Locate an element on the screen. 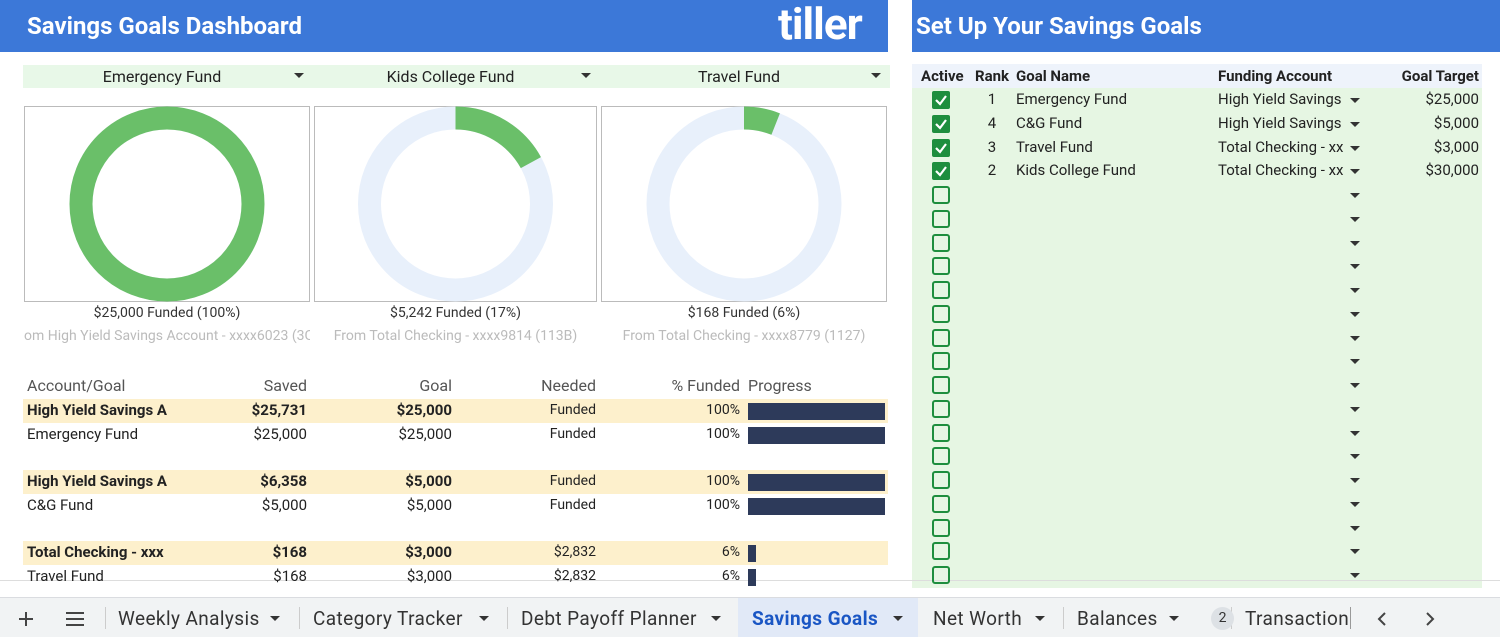  account-name: High Yield Savings A is located at coordinates (97, 410).